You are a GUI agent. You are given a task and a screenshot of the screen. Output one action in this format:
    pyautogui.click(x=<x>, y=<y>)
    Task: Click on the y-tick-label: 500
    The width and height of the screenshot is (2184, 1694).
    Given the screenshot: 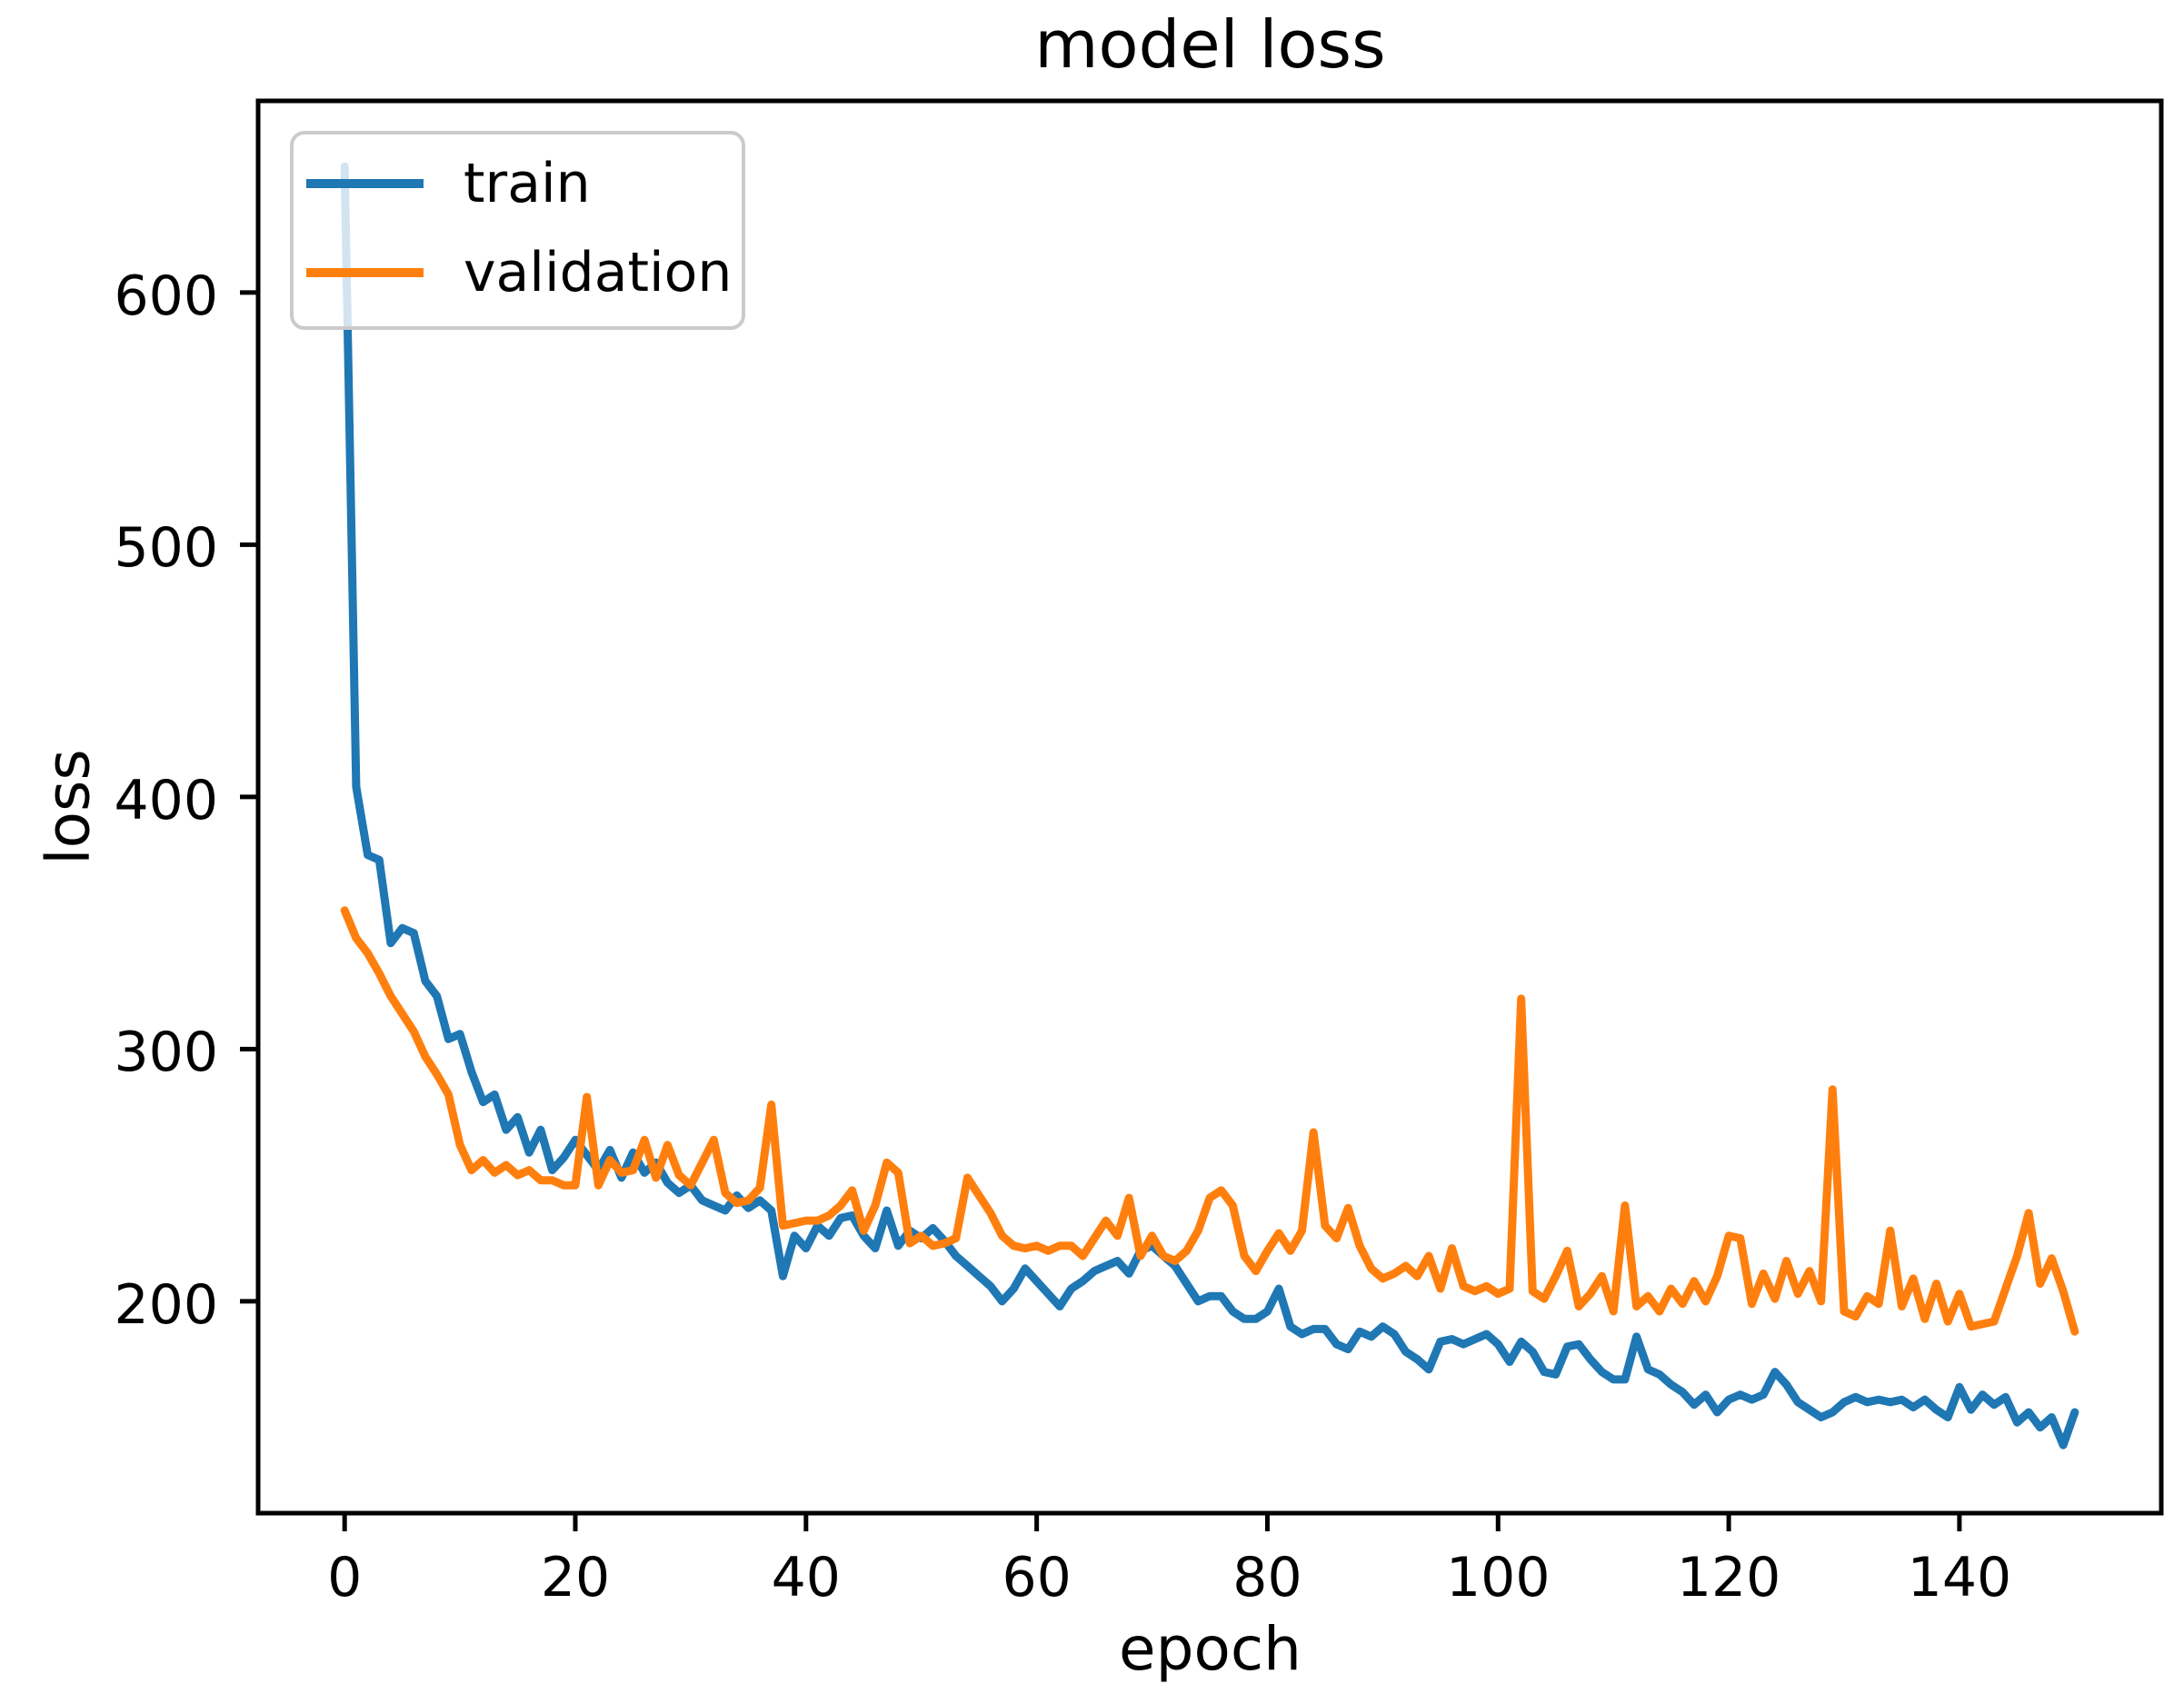 What is the action you would take?
    pyautogui.click(x=166, y=548)
    